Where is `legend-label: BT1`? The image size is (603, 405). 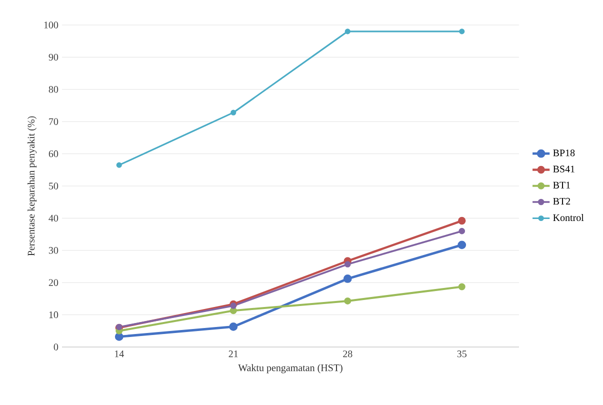 legend-label: BT1 is located at coordinates (561, 185).